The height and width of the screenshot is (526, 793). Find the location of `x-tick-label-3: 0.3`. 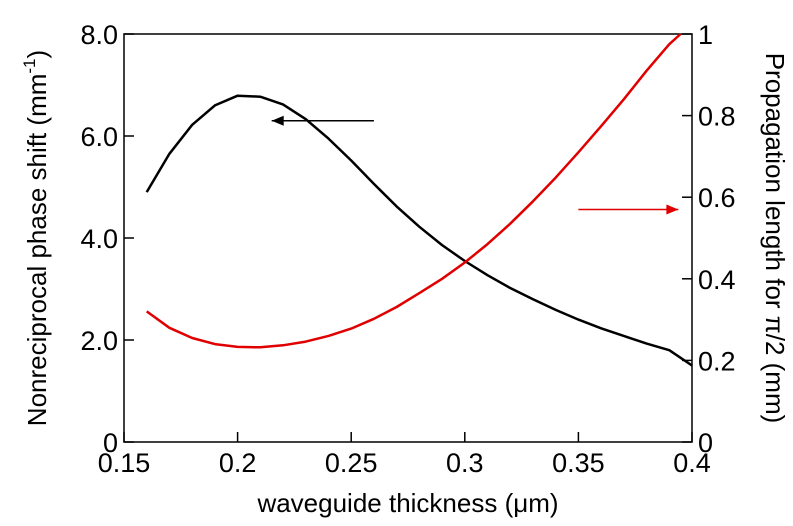

x-tick-label-3: 0.3 is located at coordinates (465, 463).